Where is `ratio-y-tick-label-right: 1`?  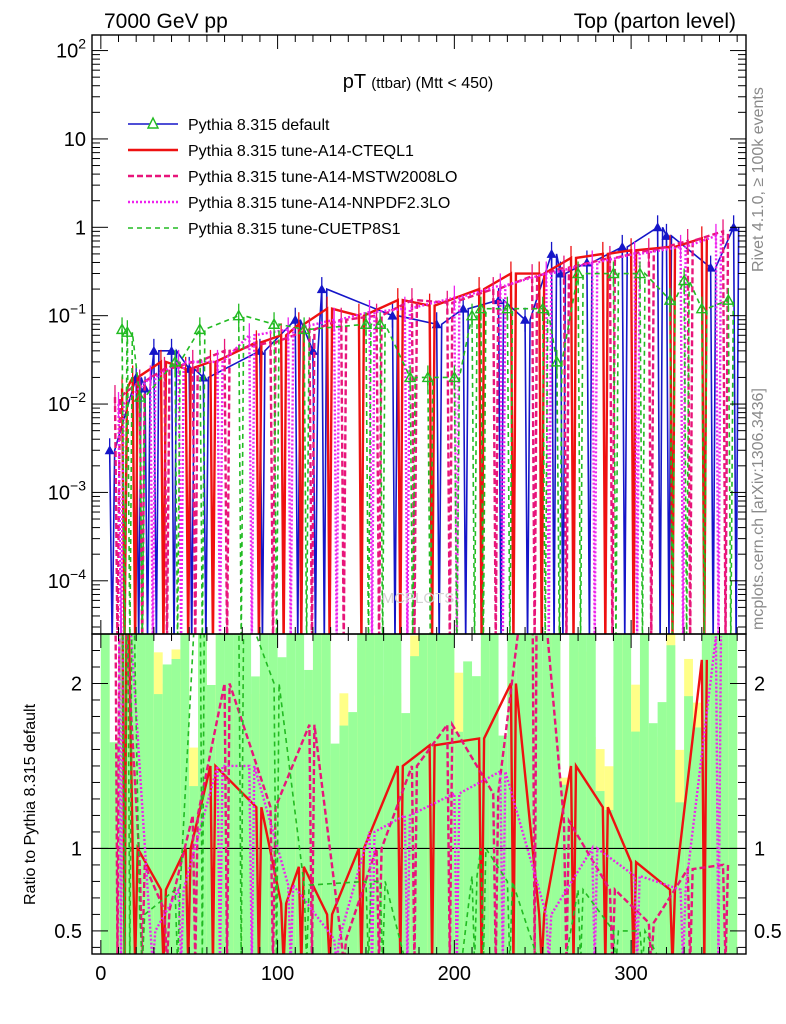 ratio-y-tick-label-right: 1 is located at coordinates (759, 849).